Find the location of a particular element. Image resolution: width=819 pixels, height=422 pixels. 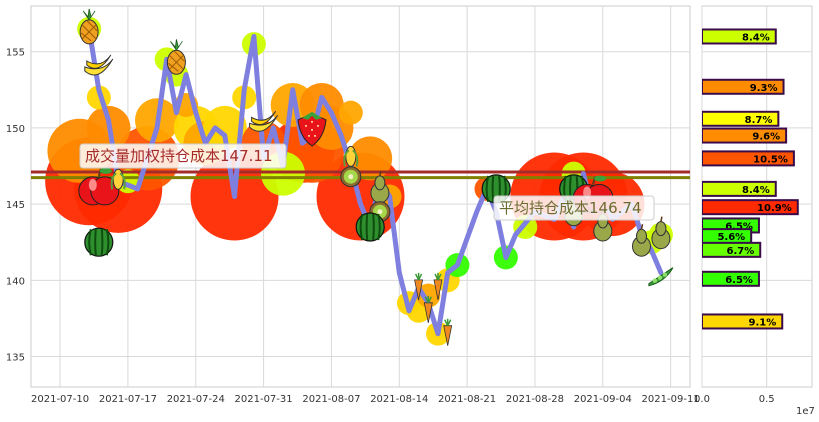

annotation-weighted-cost: 成交量加权持仓成本147.11 is located at coordinates (183, 156).